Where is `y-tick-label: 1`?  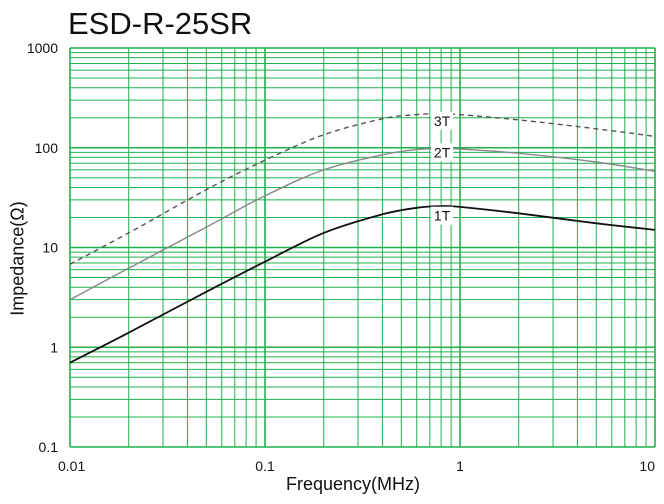 y-tick-label: 1 is located at coordinates (54, 347).